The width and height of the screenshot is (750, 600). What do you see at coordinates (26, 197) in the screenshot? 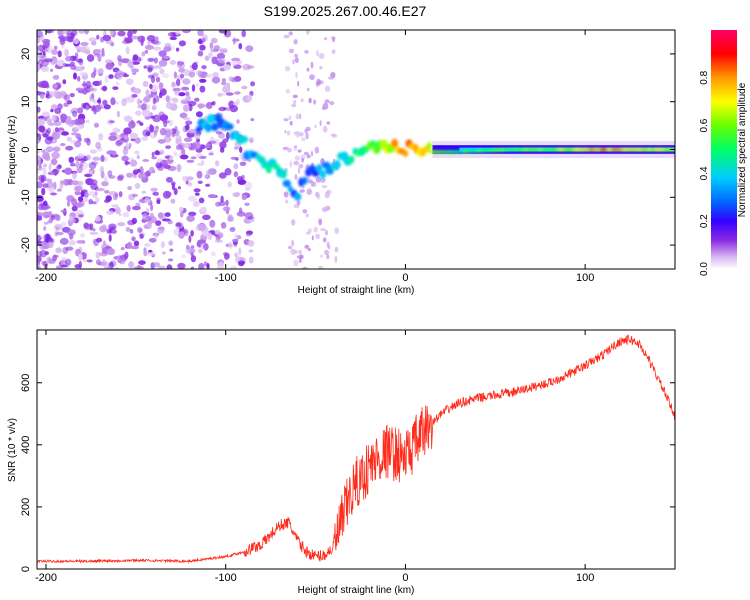
I see `y-tick-label: -10` at bounding box center [26, 197].